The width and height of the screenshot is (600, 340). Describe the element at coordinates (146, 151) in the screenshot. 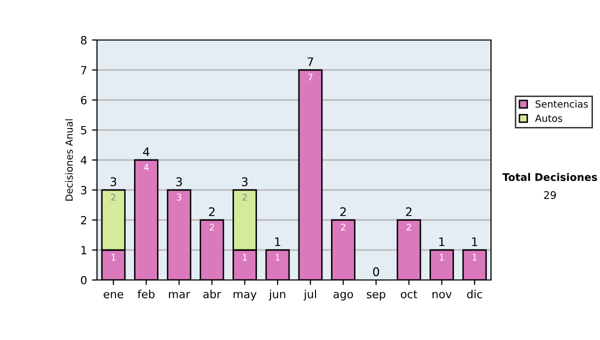

I see `total-label: 4` at that location.